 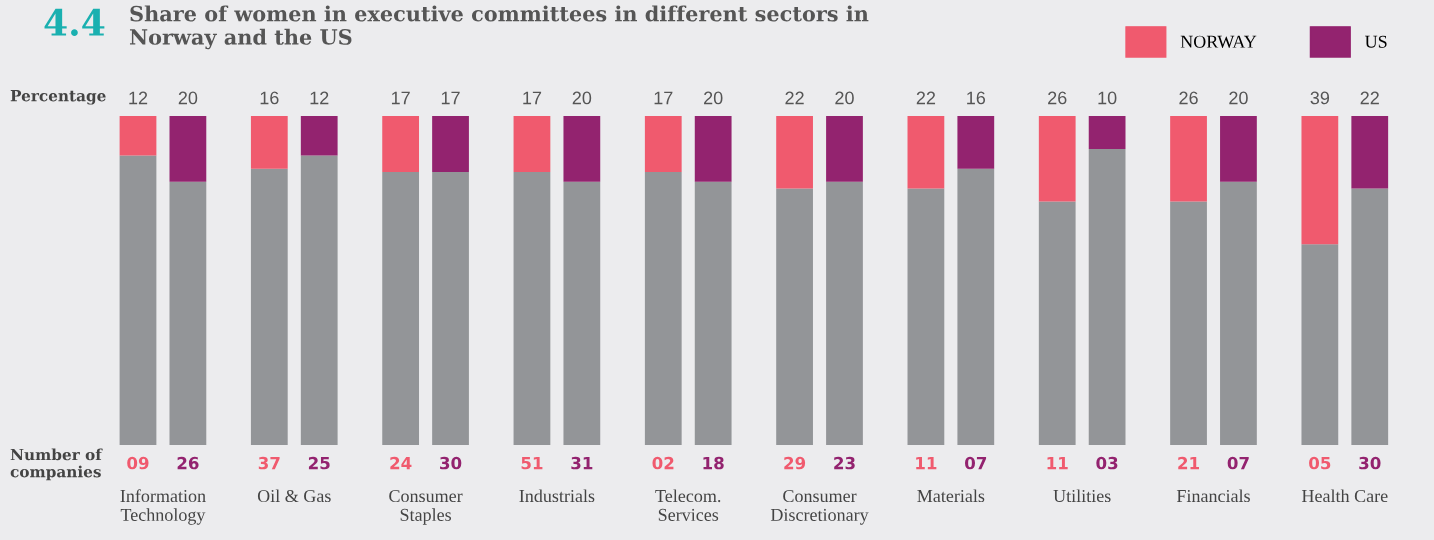 I want to click on text: 31, so click(x=582, y=463).